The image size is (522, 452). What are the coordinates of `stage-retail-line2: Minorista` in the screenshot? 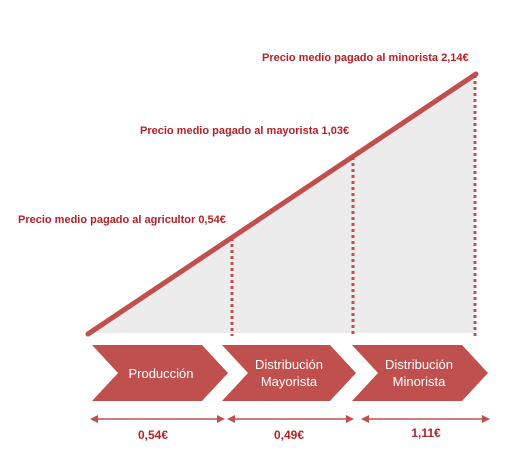 It's located at (419, 381).